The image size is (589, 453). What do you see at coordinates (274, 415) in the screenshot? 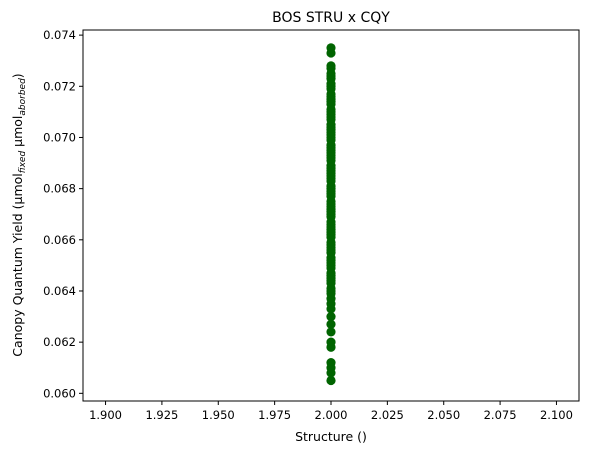
I see `x-tick-label: 1.975` at bounding box center [274, 415].